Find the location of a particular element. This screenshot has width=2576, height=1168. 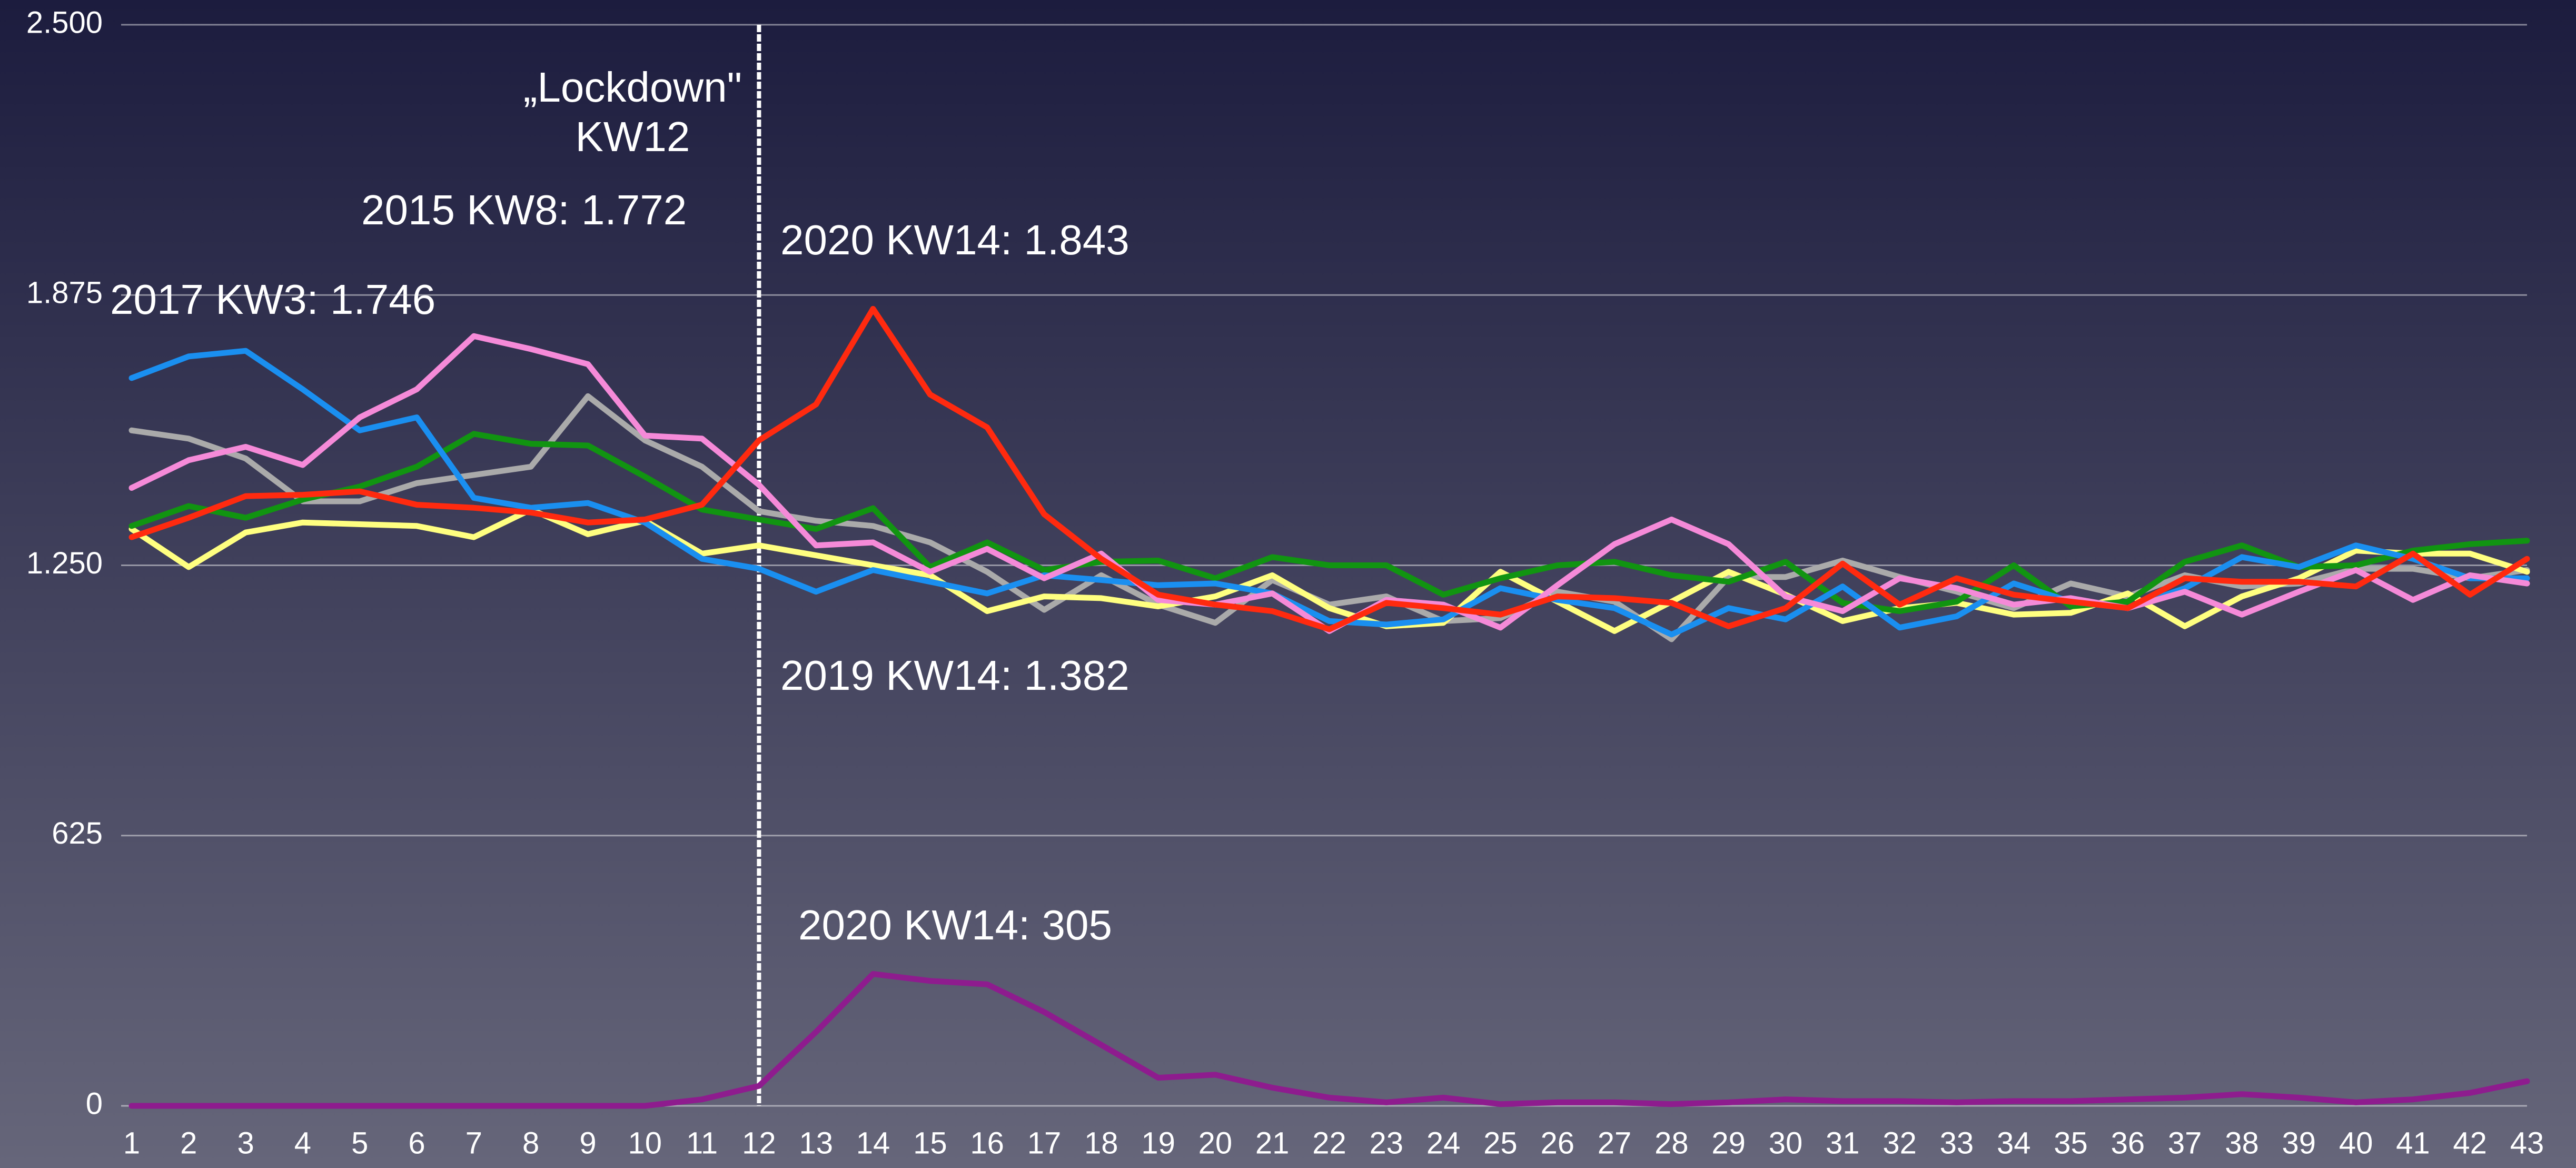

x-tick-label: 5 is located at coordinates (359, 1143).